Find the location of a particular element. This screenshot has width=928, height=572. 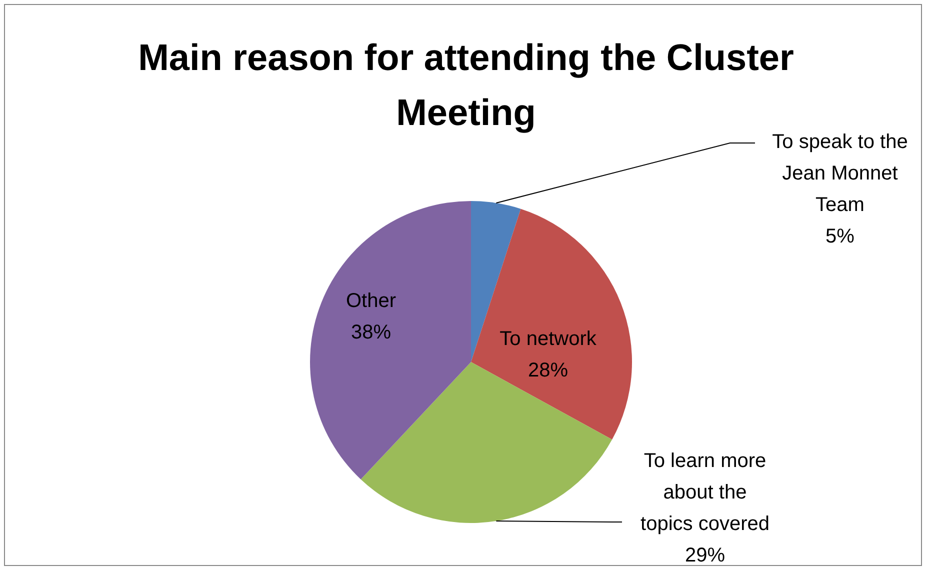

slice-label: Other is located at coordinates (371, 301).